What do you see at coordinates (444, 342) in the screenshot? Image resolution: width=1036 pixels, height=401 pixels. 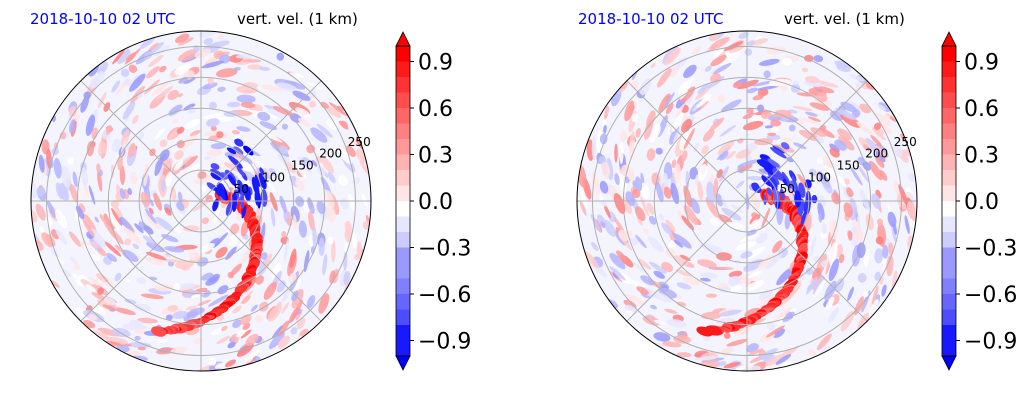 I see `colorbar-tick-label: −0.9` at bounding box center [444, 342].